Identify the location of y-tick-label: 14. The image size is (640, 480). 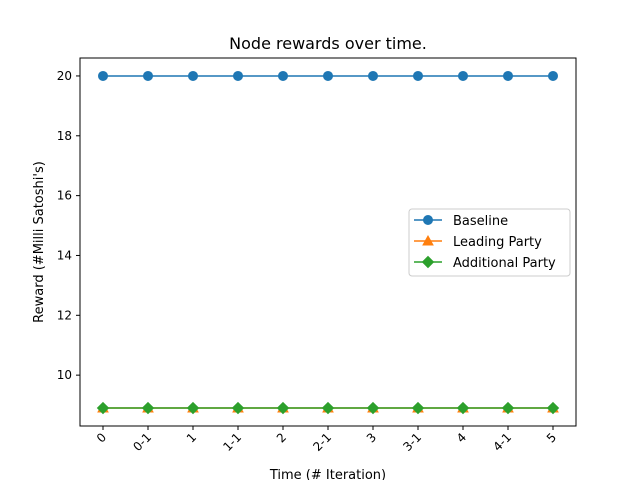
(64, 255).